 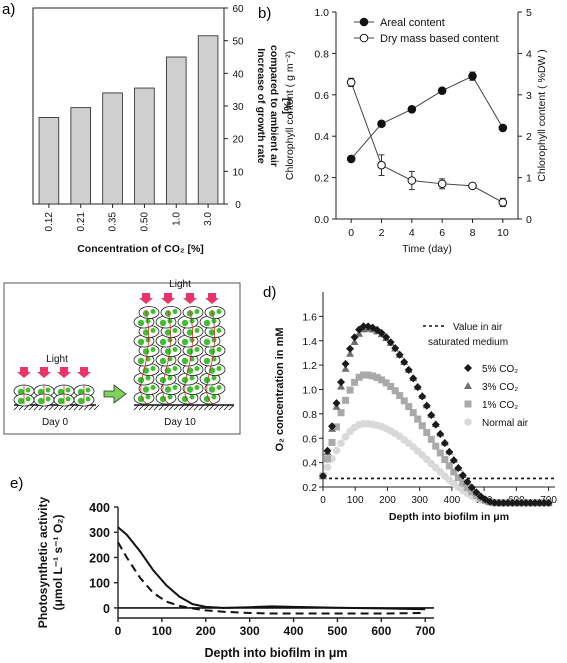 I want to click on y-axis-label: Photosynthetic activity, so click(x=43, y=563).